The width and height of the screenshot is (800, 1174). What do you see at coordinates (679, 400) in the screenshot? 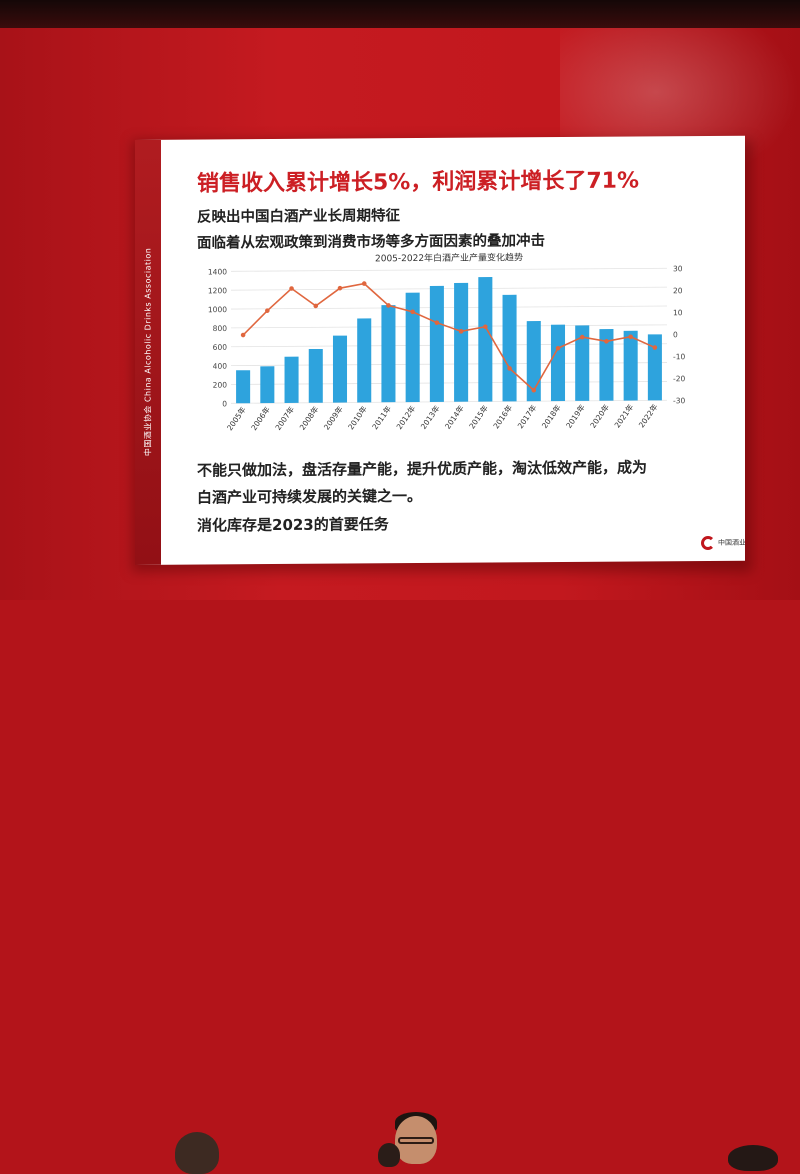
I see `right-tick-label: -30` at bounding box center [679, 400].